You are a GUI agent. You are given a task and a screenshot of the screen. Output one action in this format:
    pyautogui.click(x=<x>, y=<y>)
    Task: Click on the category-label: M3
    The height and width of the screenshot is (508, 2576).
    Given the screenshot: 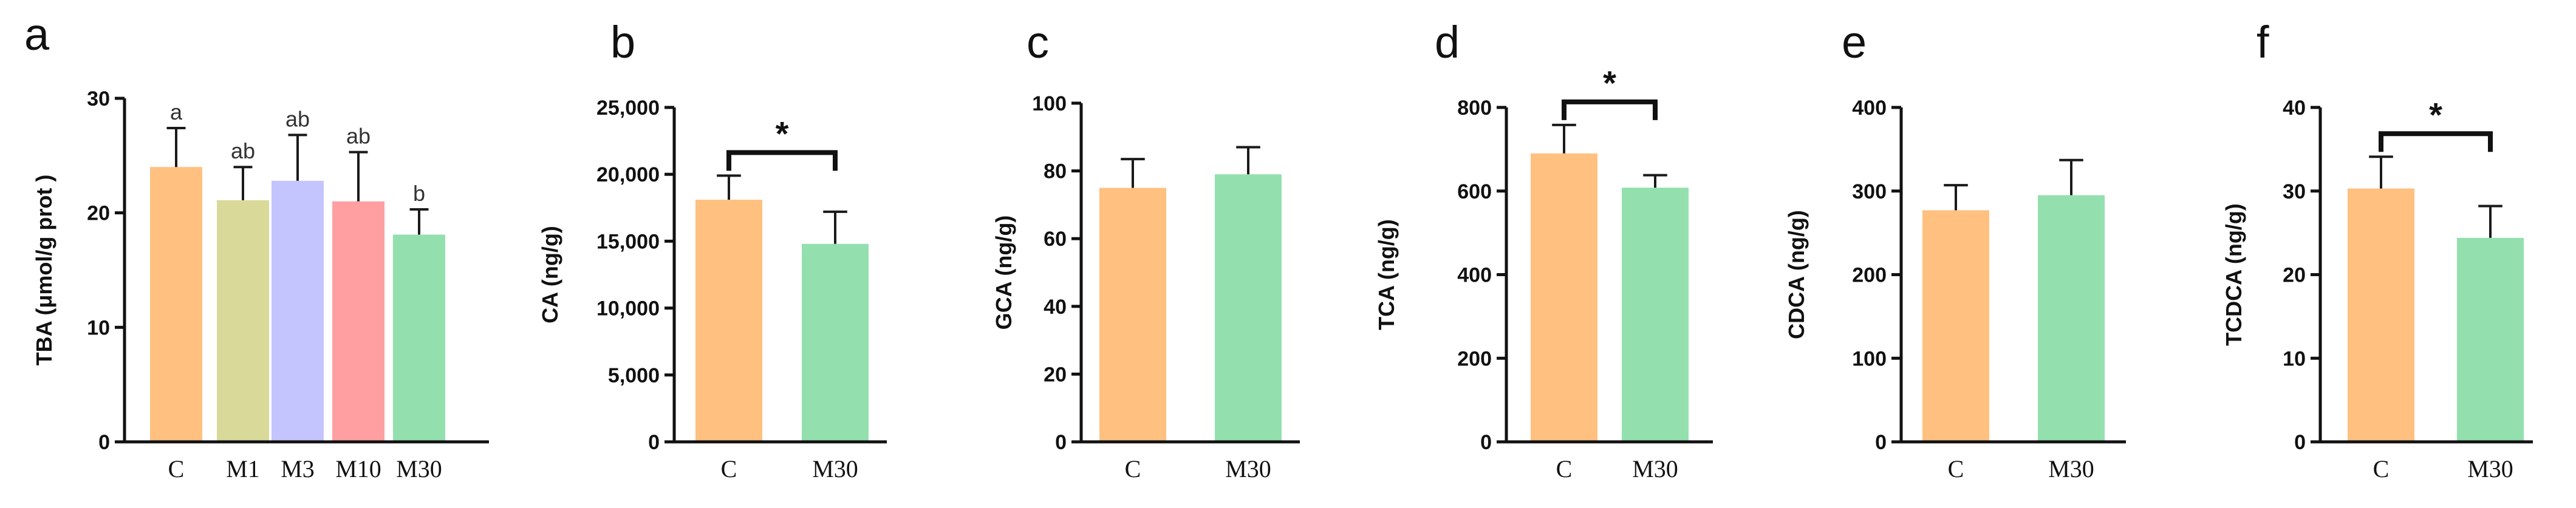 What is the action you would take?
    pyautogui.click(x=298, y=469)
    